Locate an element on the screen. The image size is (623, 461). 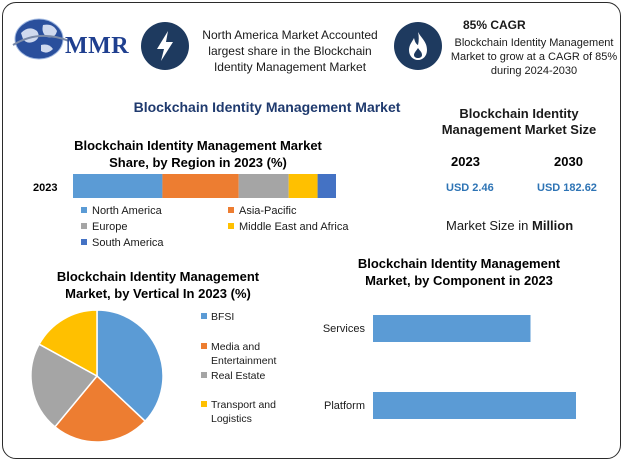
lightning-icon is located at coordinates (165, 46).